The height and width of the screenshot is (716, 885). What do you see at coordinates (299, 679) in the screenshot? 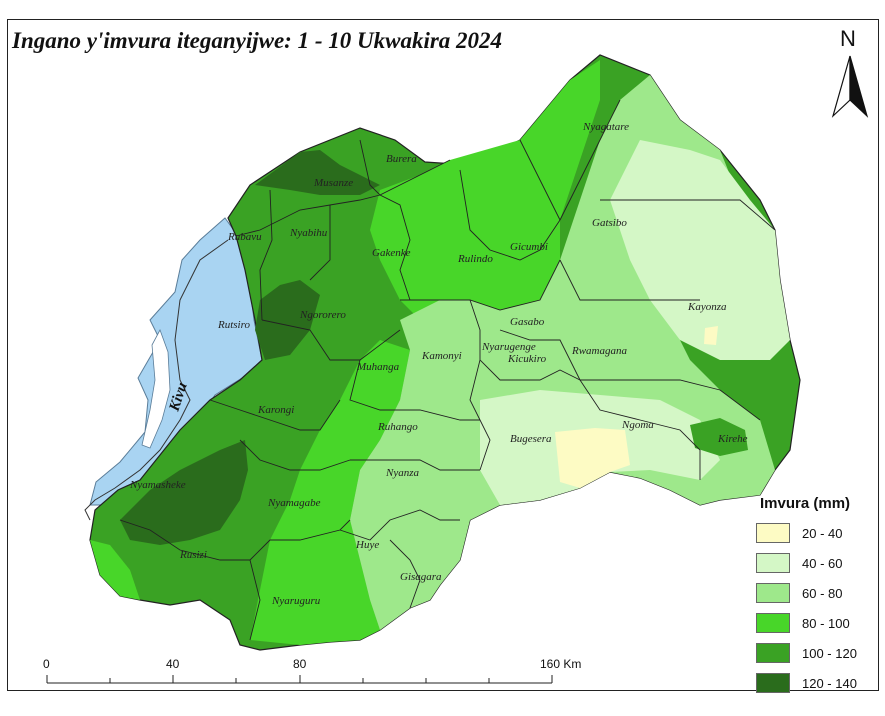
I see `scale-bar` at bounding box center [299, 679].